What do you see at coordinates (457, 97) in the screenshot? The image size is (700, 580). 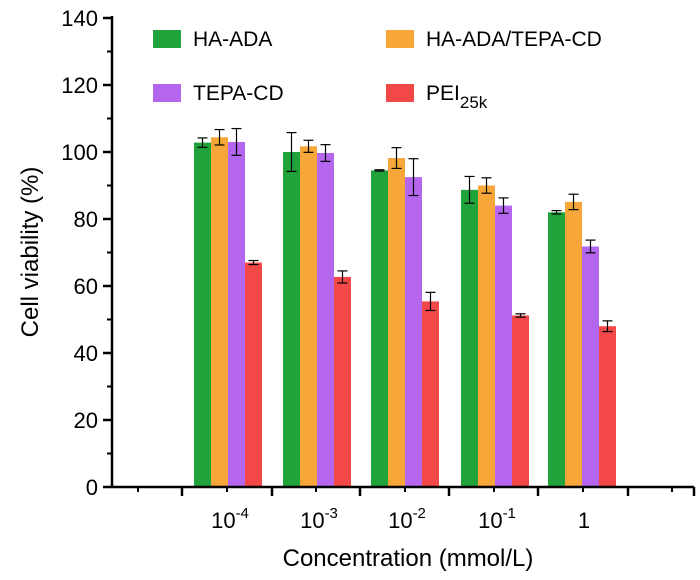 I see `legend-label: PEI25k` at bounding box center [457, 97].